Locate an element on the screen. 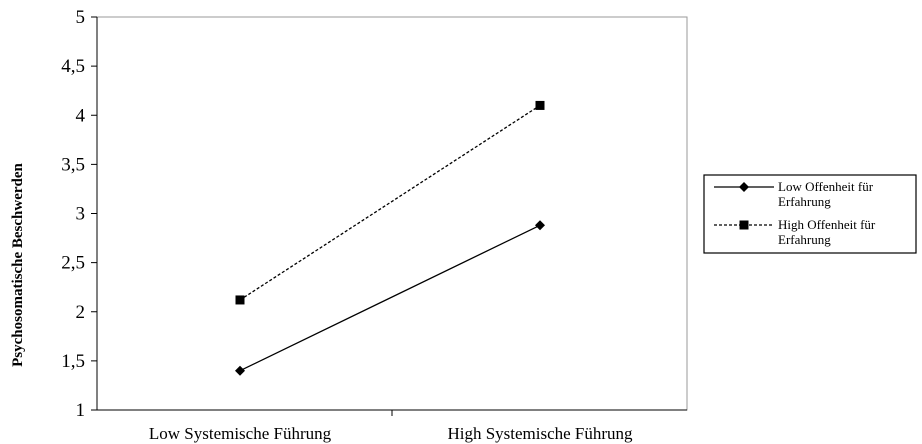  legend-label: High Offenheit für is located at coordinates (827, 224).